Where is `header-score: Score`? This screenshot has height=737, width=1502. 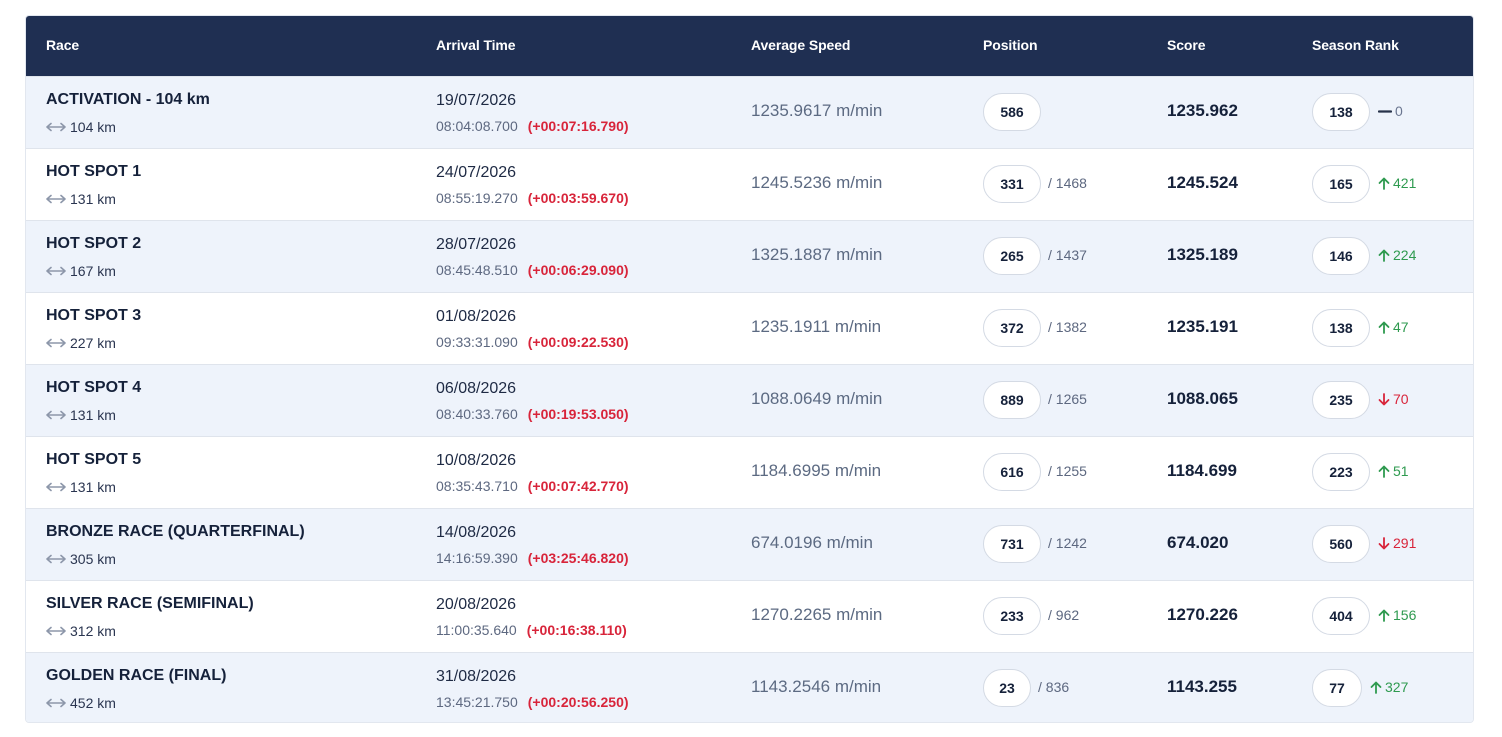 header-score: Score is located at coordinates (1186, 45).